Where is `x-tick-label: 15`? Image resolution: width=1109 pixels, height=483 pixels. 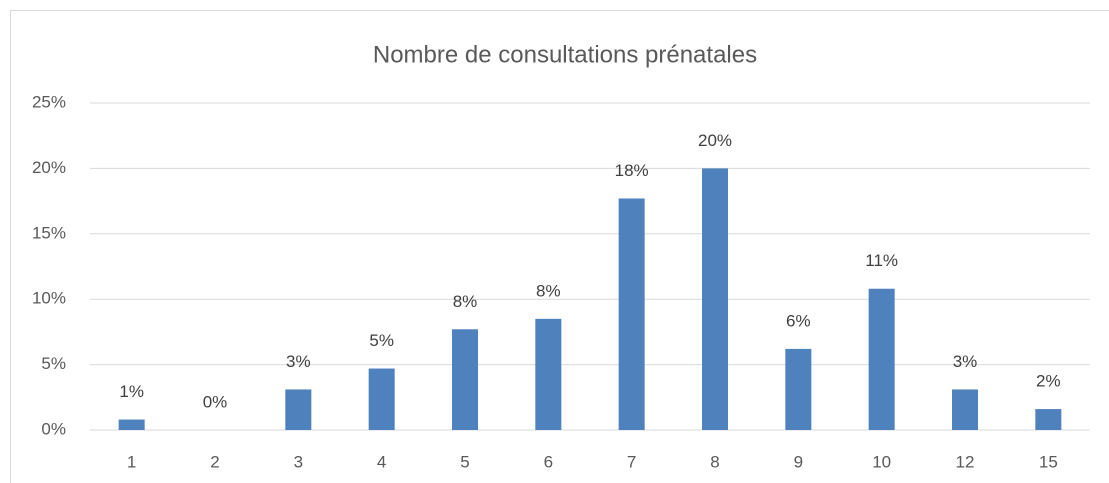
x-tick-label: 15 is located at coordinates (1048, 461).